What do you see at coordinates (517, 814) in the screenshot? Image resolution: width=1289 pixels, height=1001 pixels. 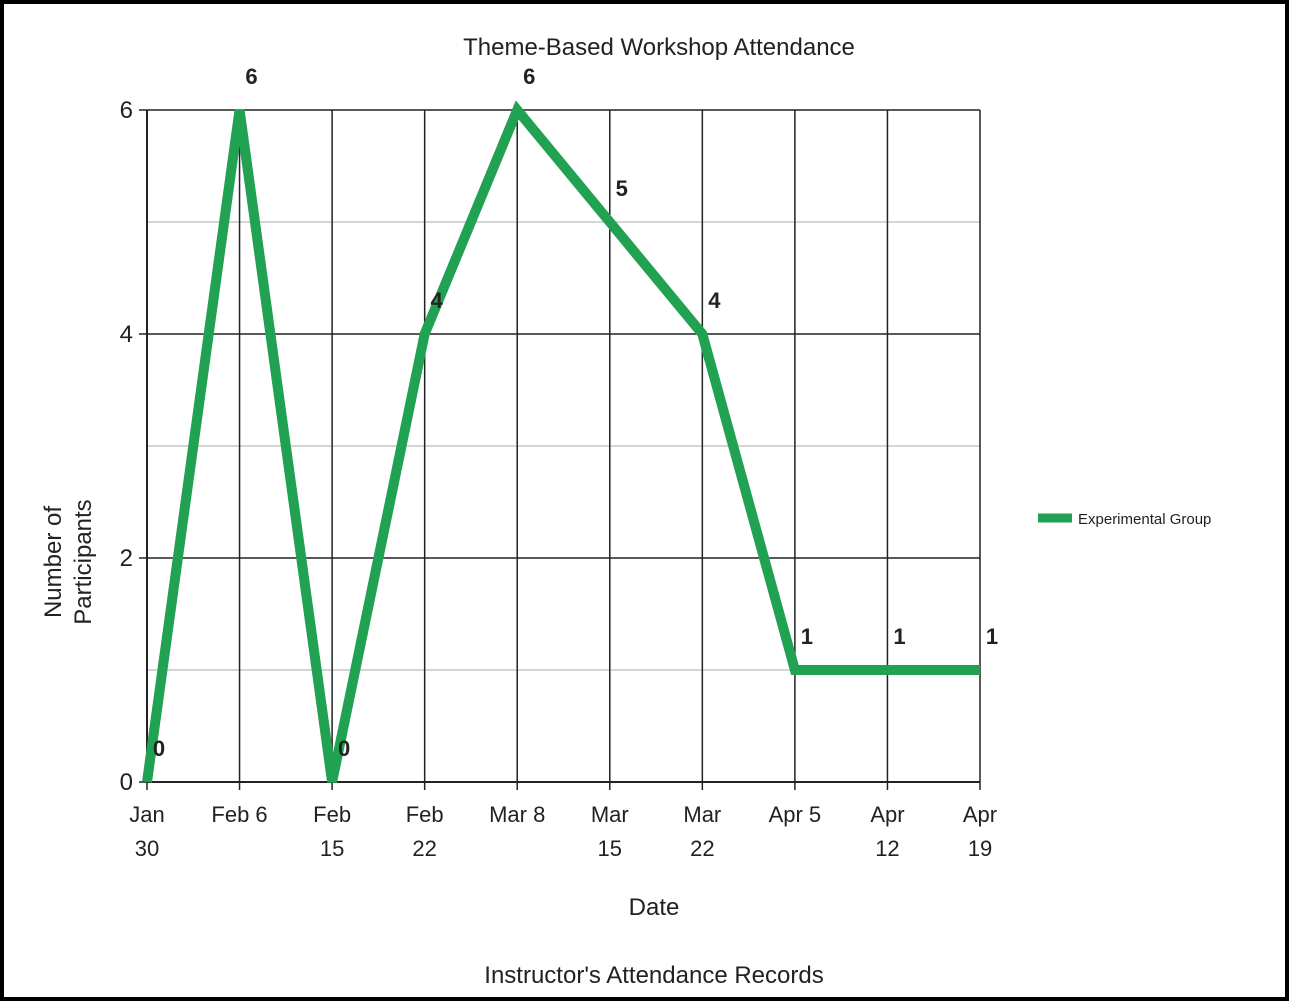 I see `x-tick-label: Mar 8` at bounding box center [517, 814].